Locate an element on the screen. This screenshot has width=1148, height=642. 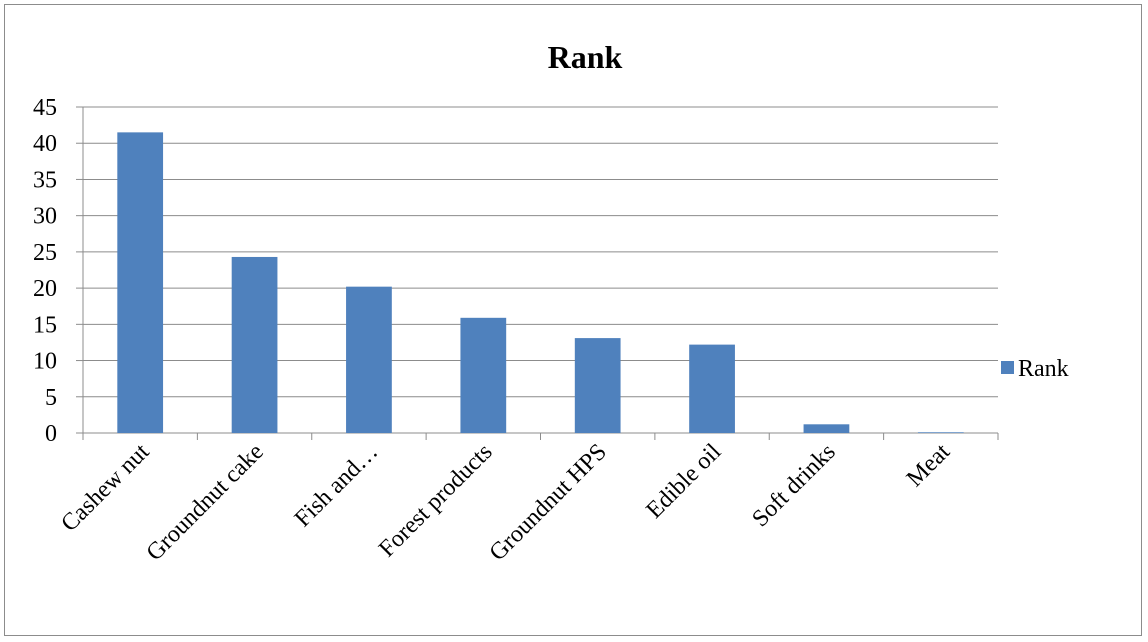
x-tick-label: Forest products is located at coordinates (436, 501).